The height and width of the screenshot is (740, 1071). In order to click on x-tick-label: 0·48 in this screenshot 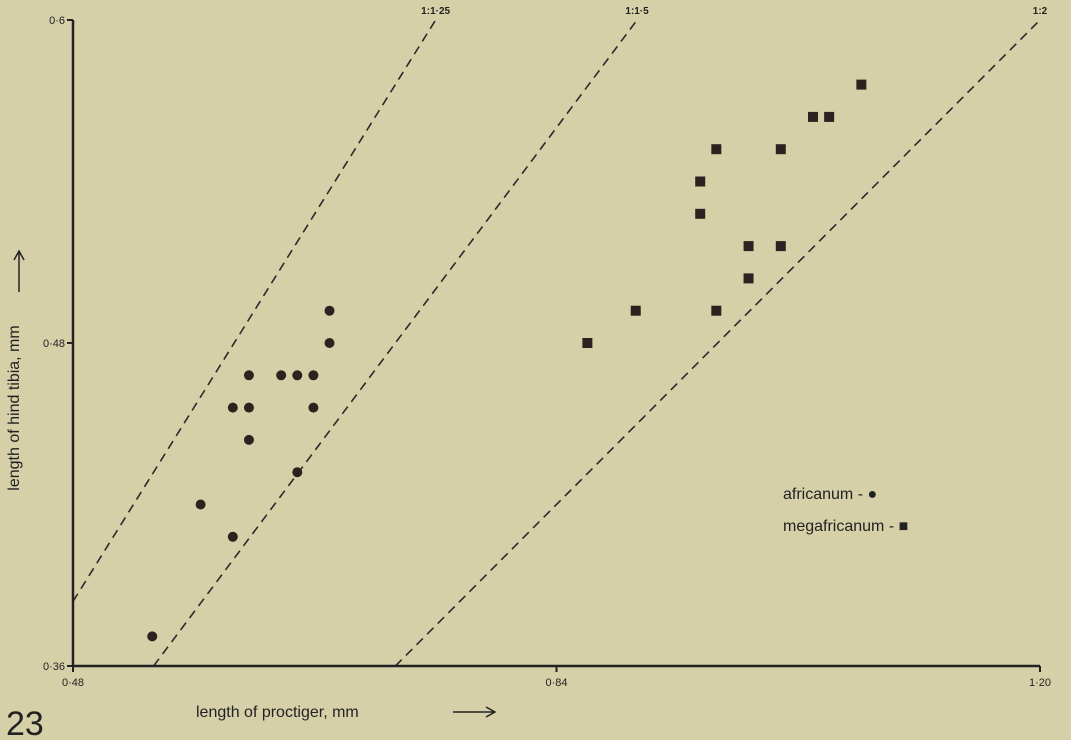, I will do `click(73, 683)`.